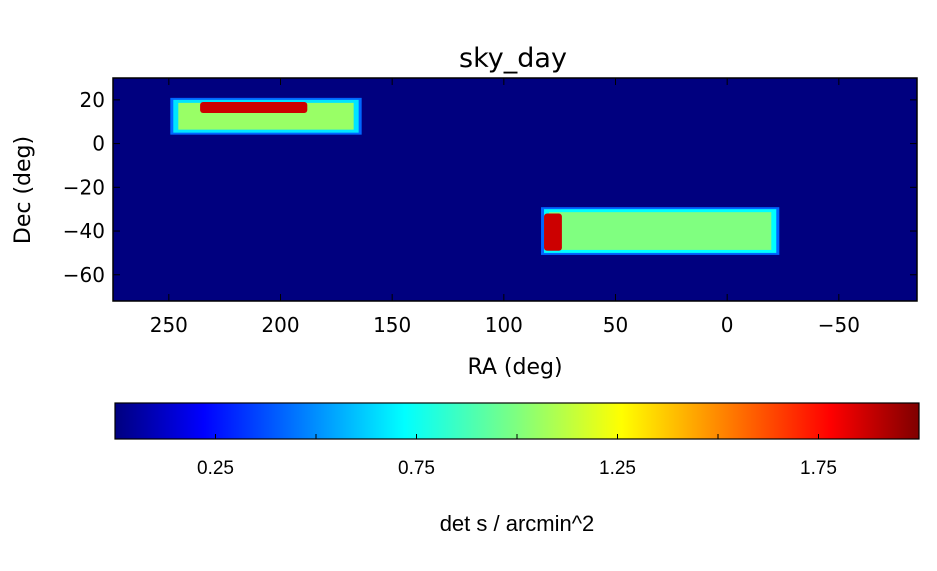  What do you see at coordinates (517, 421) in the screenshot?
I see `colorbar-gradient` at bounding box center [517, 421].